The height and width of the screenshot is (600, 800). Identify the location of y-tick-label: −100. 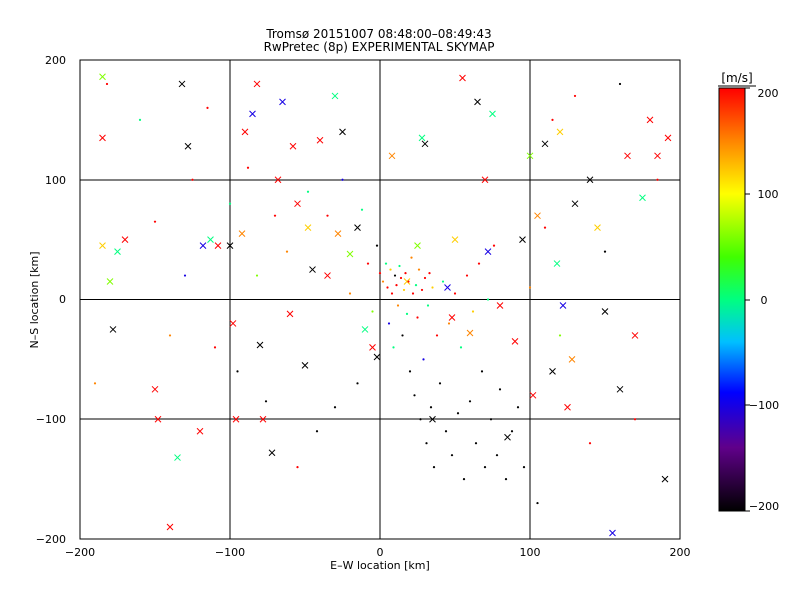
(51, 419).